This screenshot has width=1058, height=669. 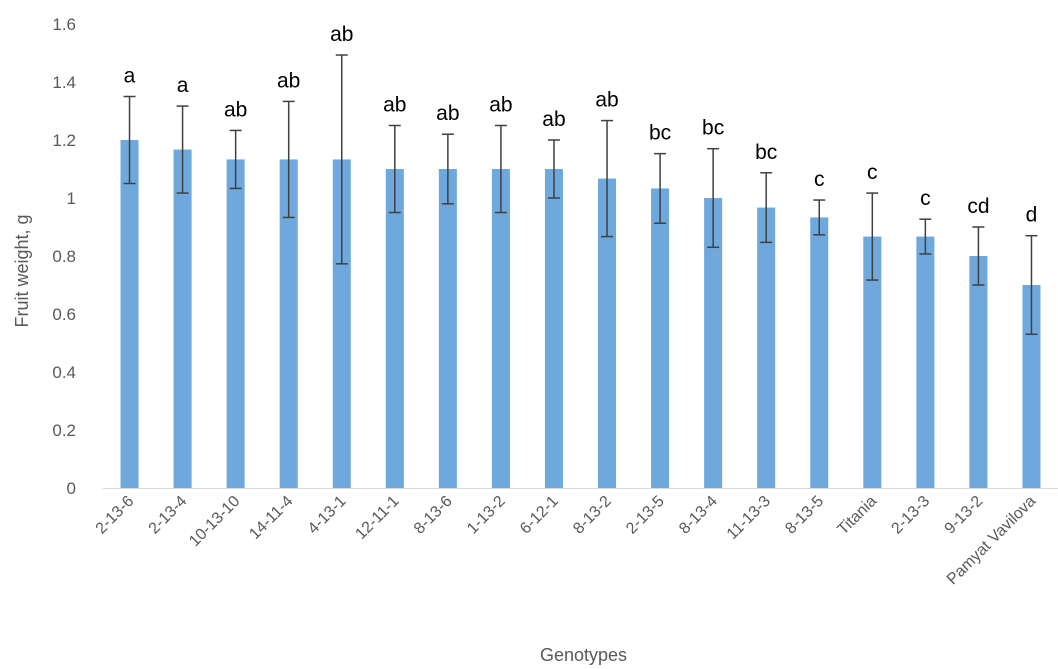 I want to click on x-tick-label: 2-13-6, so click(x=115, y=515).